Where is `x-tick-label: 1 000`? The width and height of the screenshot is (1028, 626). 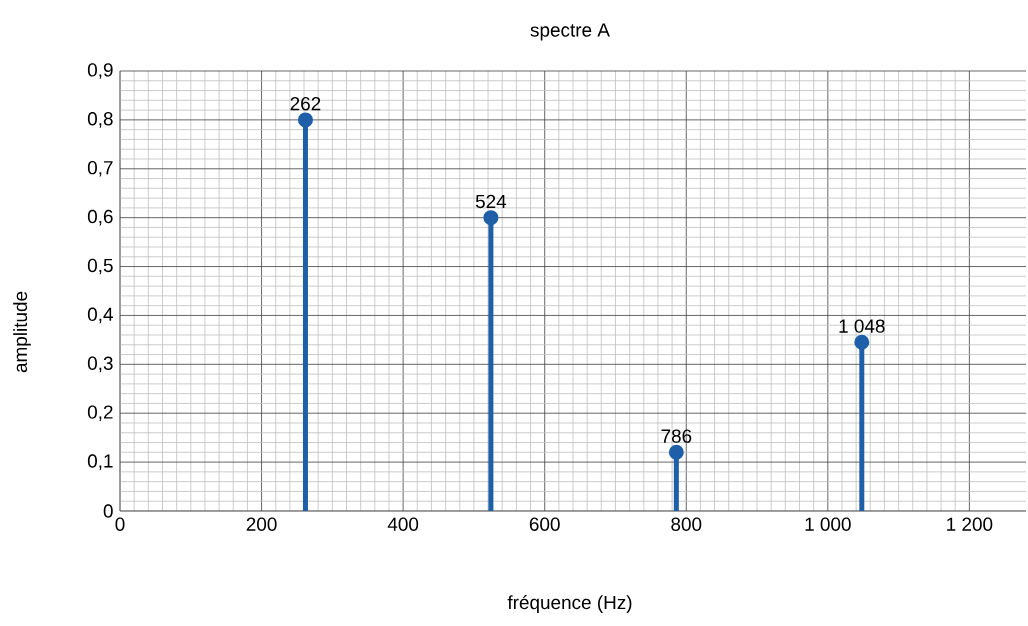 x-tick-label: 1 000 is located at coordinates (828, 524).